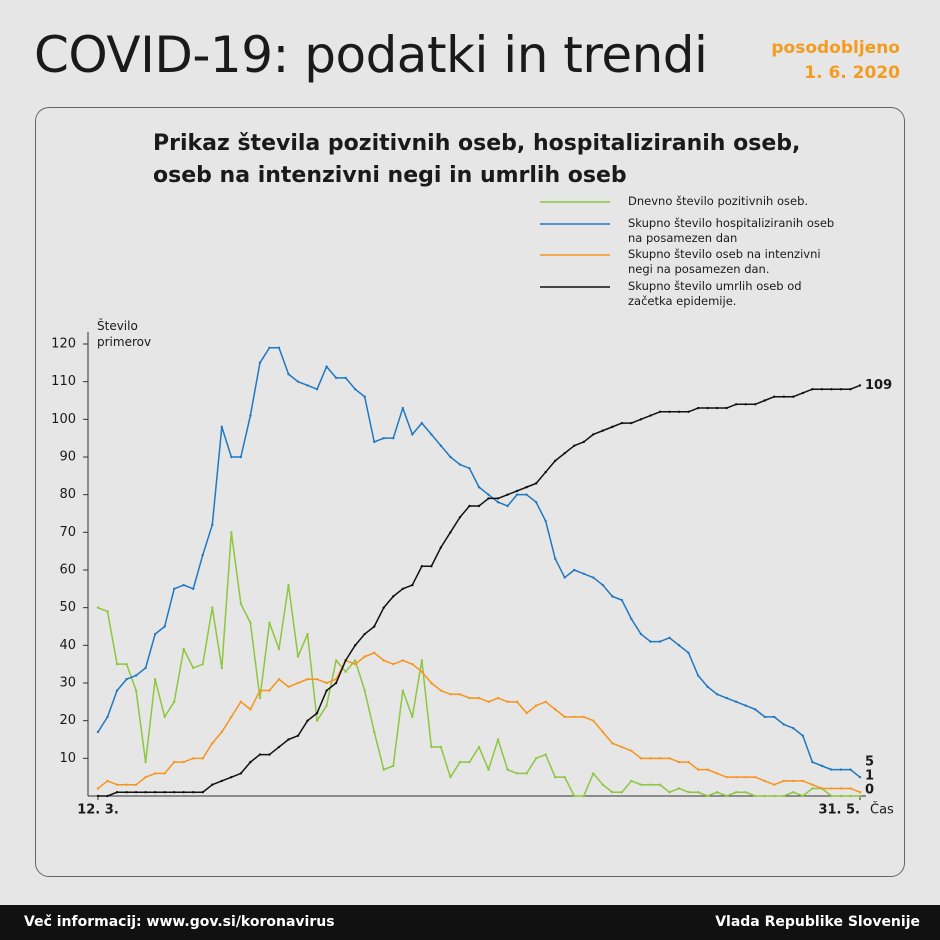 Image resolution: width=940 pixels, height=940 pixels. I want to click on x-tick-label: 31. 5., so click(839, 810).